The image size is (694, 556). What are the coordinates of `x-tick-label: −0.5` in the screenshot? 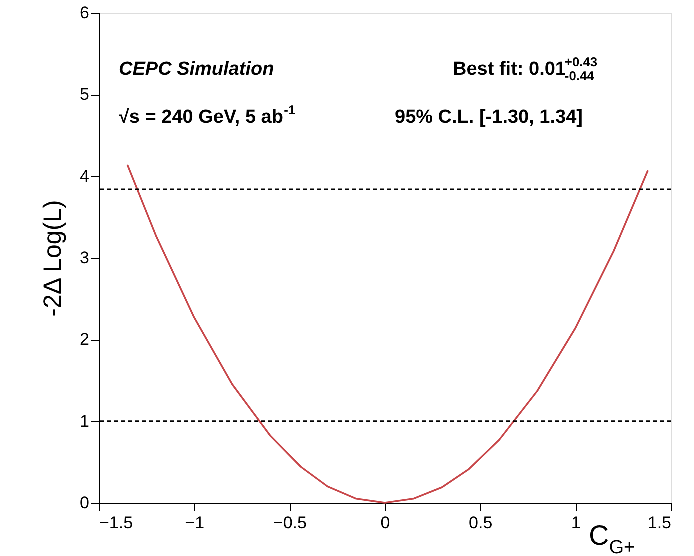 It's located at (290, 523).